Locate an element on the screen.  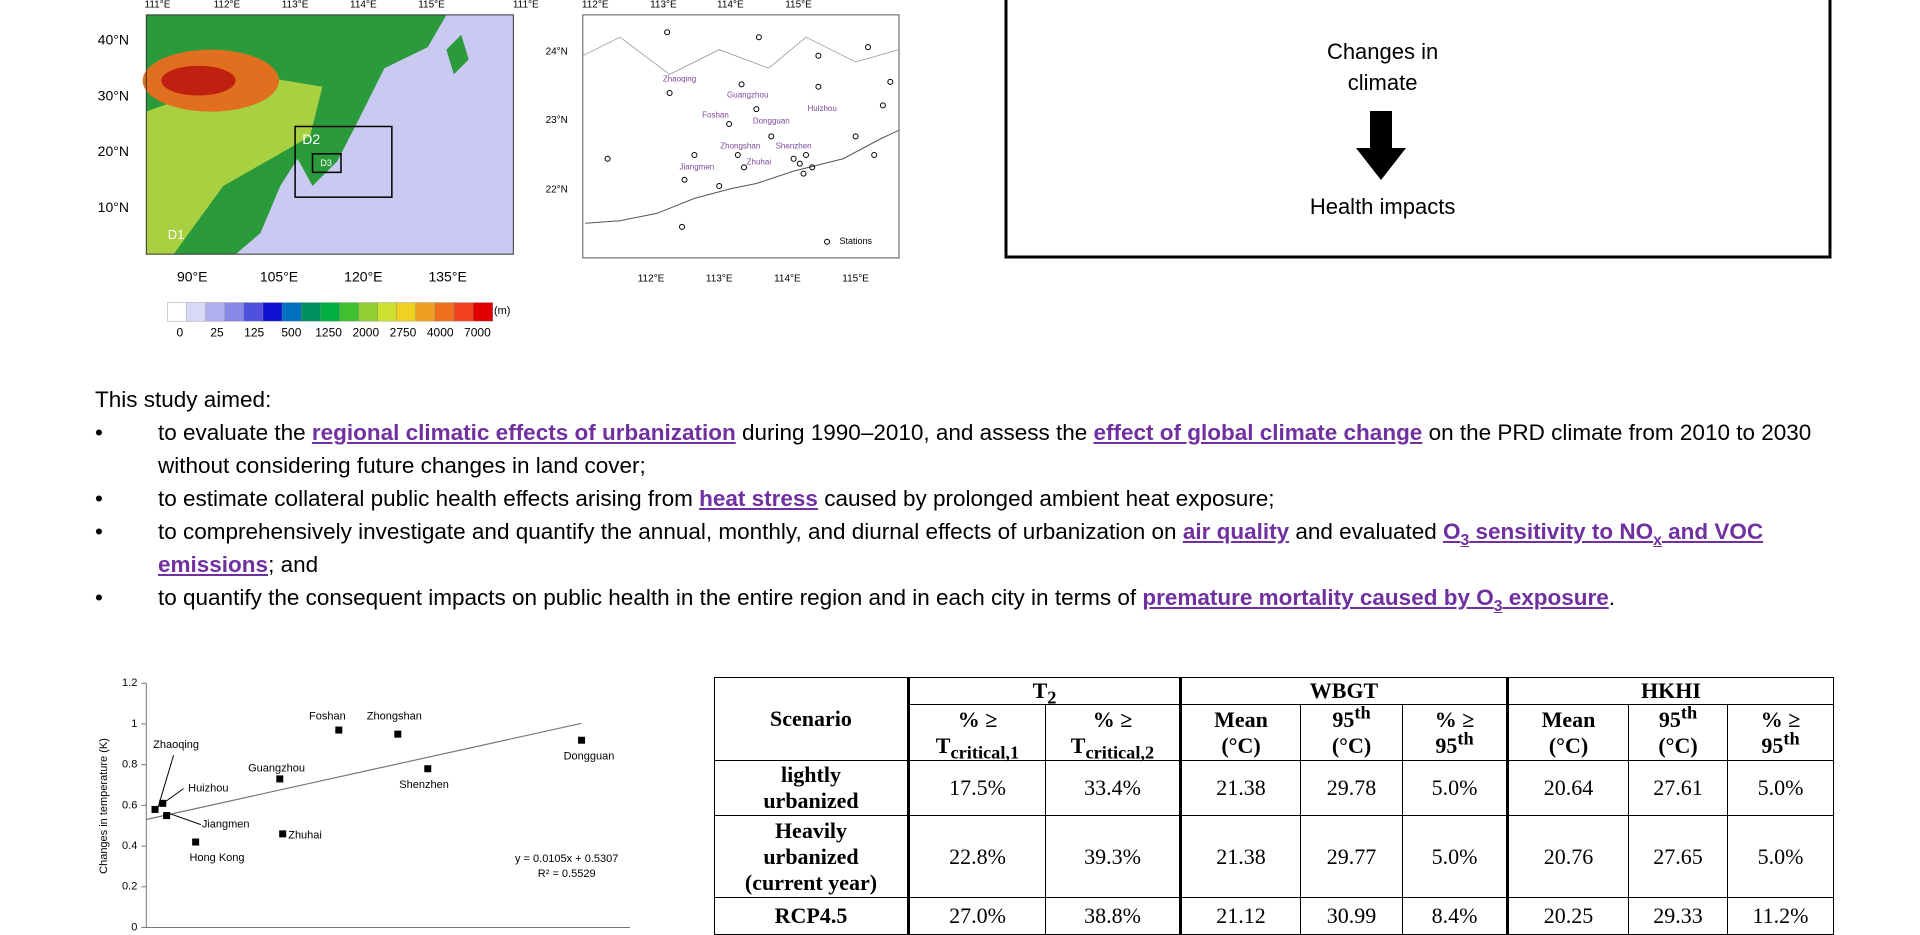
cell-text: critical,2 is located at coordinates (1120, 751).